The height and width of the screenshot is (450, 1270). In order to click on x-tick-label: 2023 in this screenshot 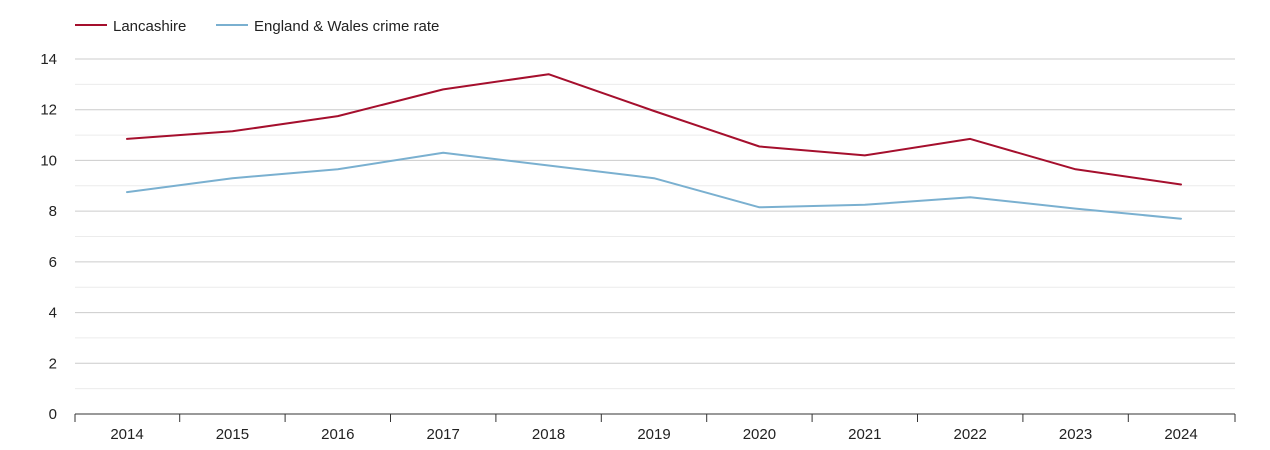, I will do `click(1075, 434)`.